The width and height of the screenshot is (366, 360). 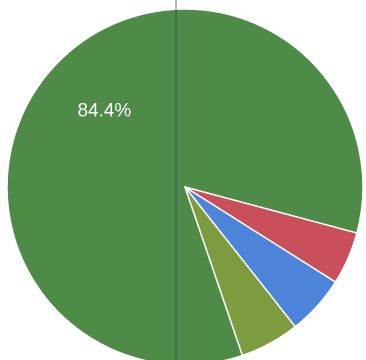 I want to click on pie-labels: 84.4%, so click(x=104, y=111).